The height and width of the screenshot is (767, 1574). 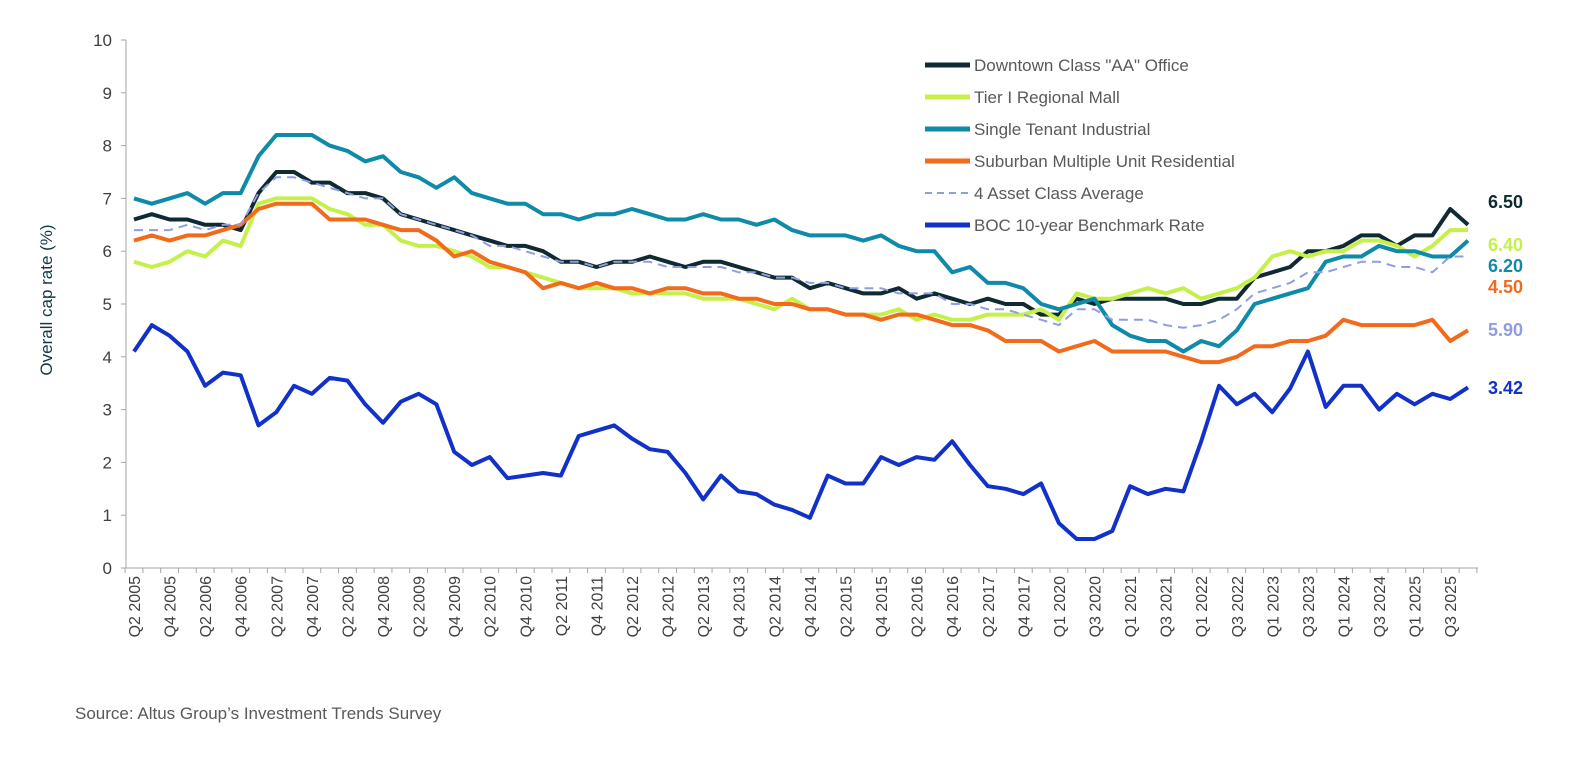 I want to click on x-tick-label: Q1 2025, so click(x=1416, y=606).